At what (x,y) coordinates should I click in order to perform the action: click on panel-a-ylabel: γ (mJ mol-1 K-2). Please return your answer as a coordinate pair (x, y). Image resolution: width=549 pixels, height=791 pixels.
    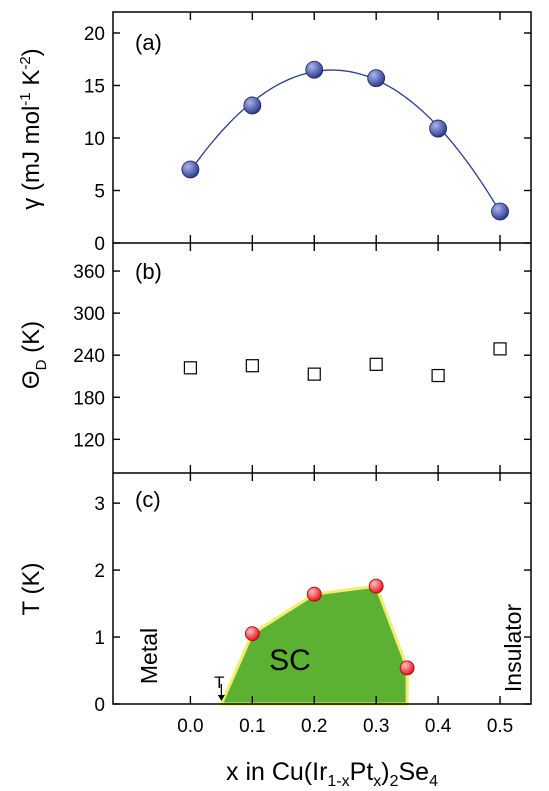
    Looking at the image, I should click on (31, 128).